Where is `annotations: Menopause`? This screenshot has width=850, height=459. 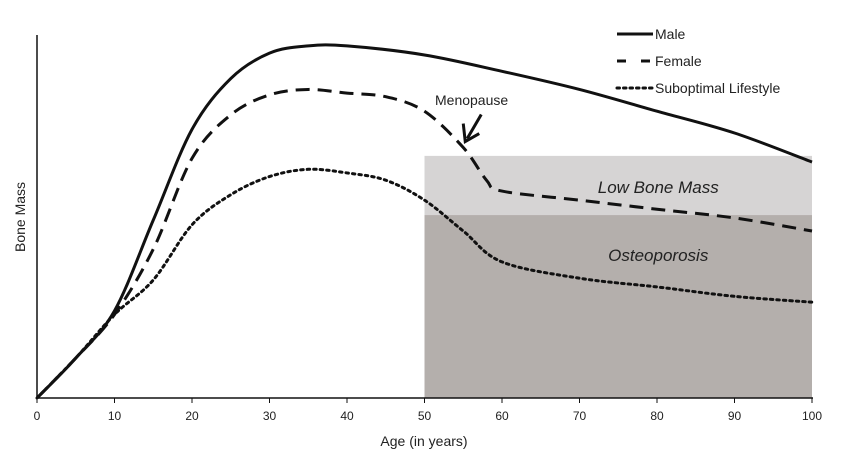
annotations: Menopause is located at coordinates (471, 118).